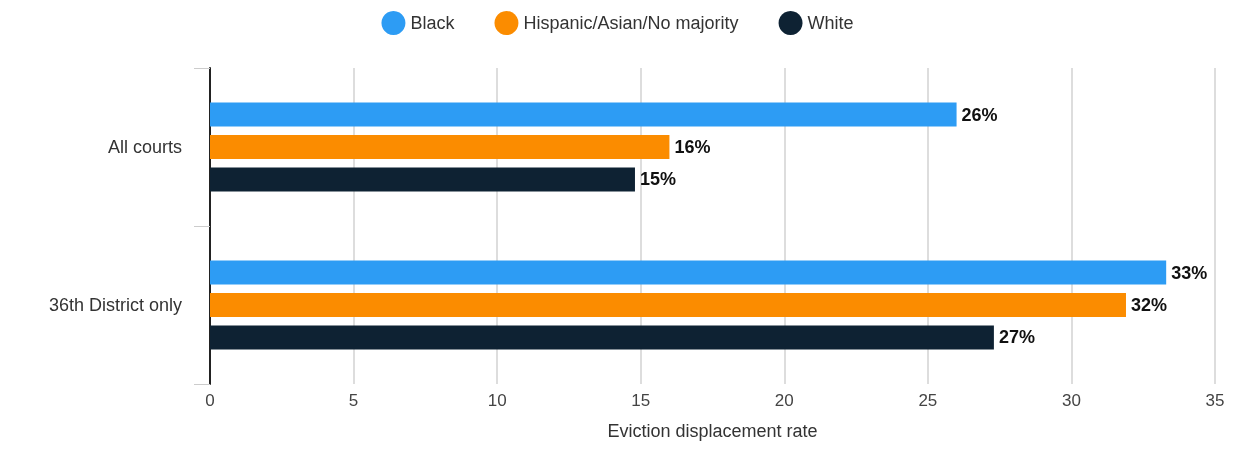  I want to click on legend-label: Hispanic/Asian/No majority, so click(631, 23).